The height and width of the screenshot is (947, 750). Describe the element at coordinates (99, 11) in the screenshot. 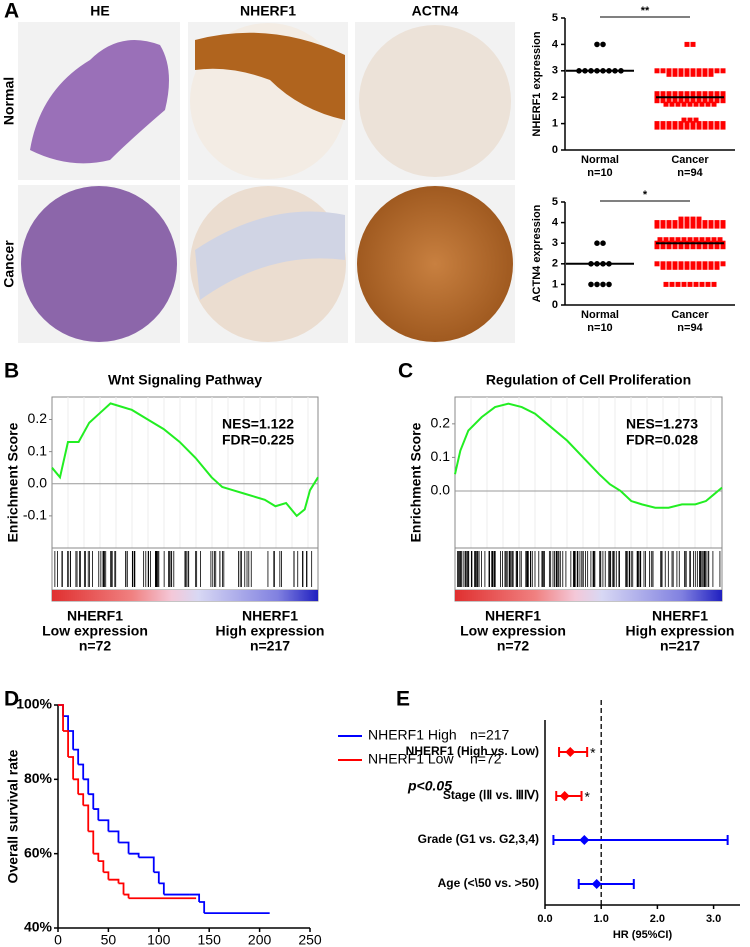

I see `column-label: HE` at that location.